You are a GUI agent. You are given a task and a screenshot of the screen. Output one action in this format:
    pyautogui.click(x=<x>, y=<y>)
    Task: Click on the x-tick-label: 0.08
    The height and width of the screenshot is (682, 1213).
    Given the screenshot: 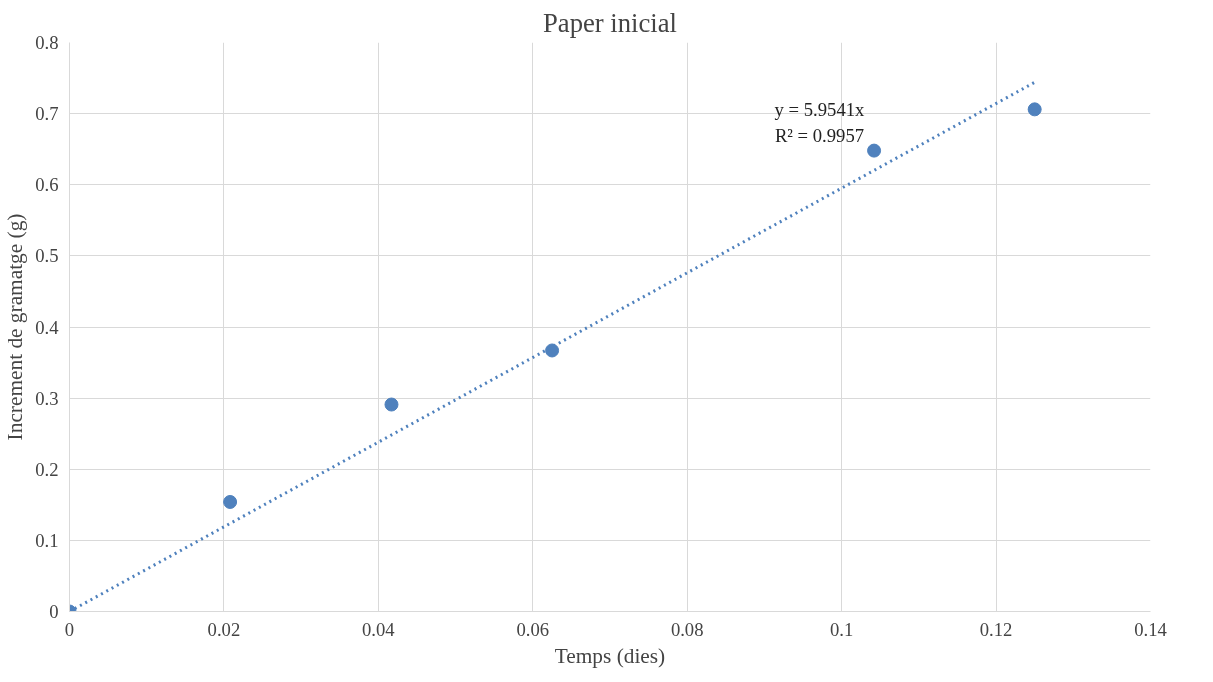 What is the action you would take?
    pyautogui.click(x=687, y=629)
    